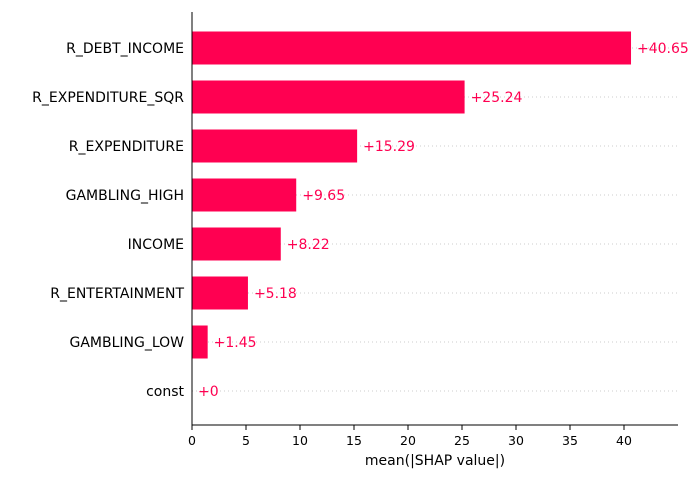 This screenshot has height=481, width=700. I want to click on value-label: +15.29, so click(389, 147).